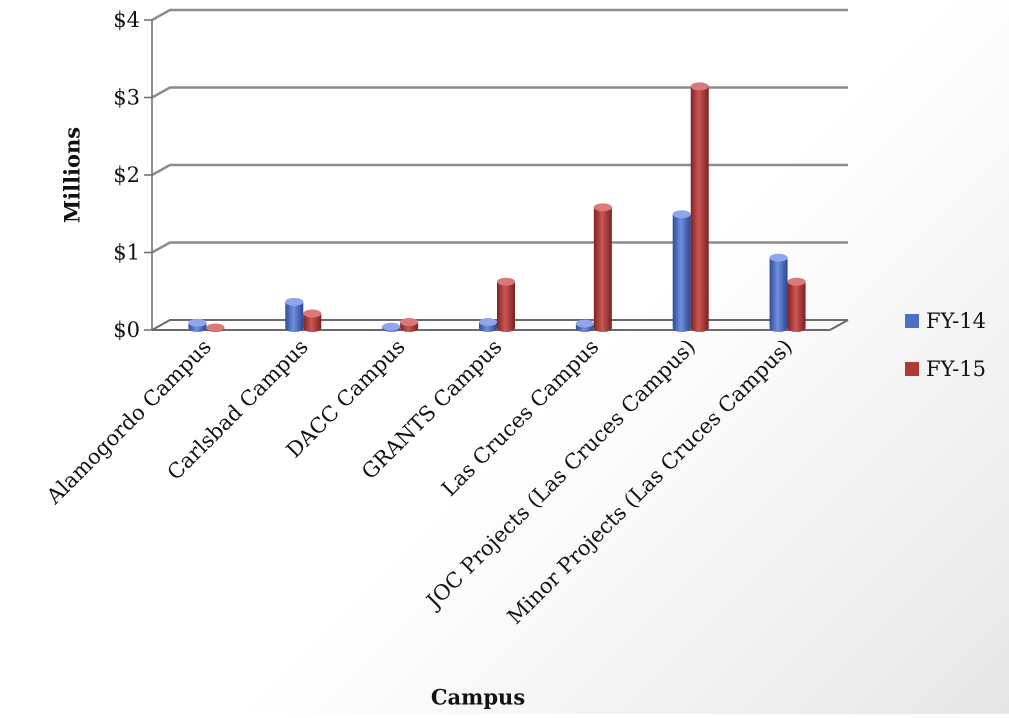  I want to click on legend-item: FY-14, so click(945, 321).